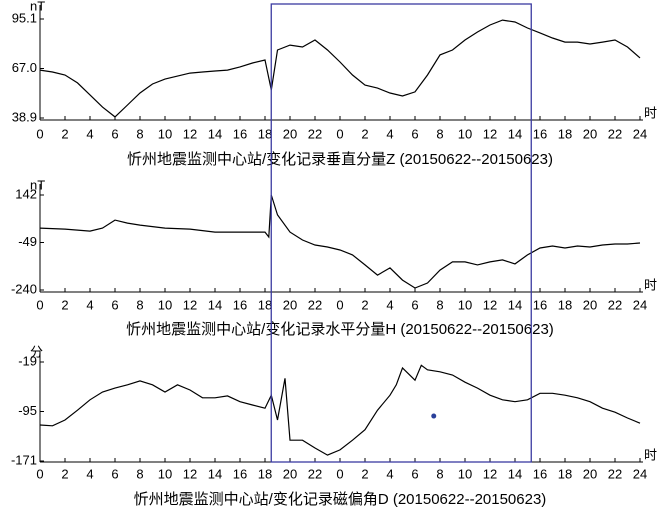 The image size is (661, 518). I want to click on y-tick-label: -240, so click(24, 288).